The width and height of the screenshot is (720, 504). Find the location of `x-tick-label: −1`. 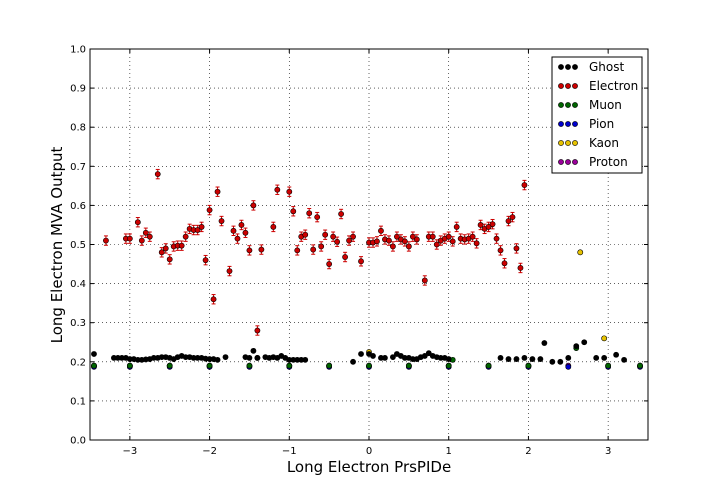

x-tick-label: −1 is located at coordinates (289, 451).